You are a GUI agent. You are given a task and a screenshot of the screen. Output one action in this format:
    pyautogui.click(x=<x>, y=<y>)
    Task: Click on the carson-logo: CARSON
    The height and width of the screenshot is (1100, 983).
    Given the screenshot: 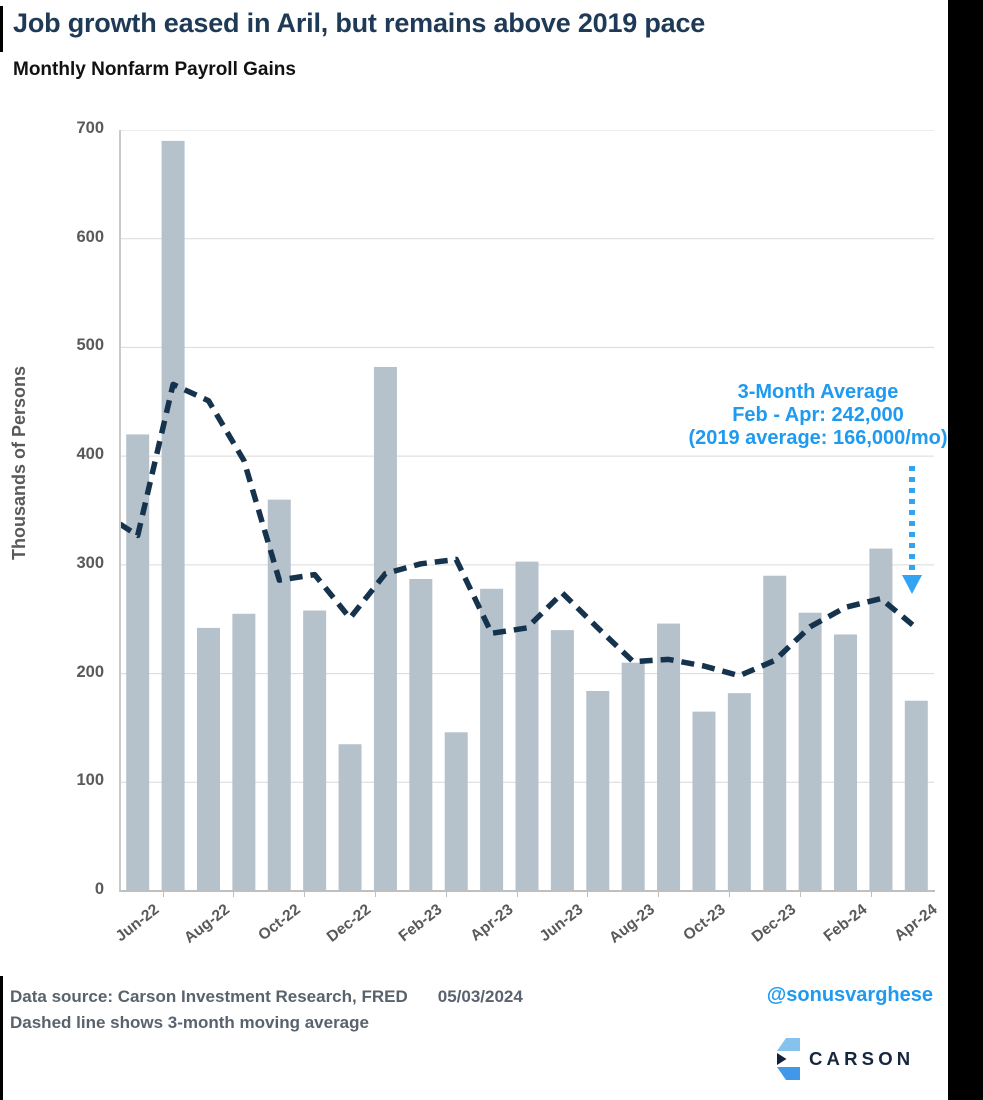 What is the action you would take?
    pyautogui.click(x=845, y=1059)
    